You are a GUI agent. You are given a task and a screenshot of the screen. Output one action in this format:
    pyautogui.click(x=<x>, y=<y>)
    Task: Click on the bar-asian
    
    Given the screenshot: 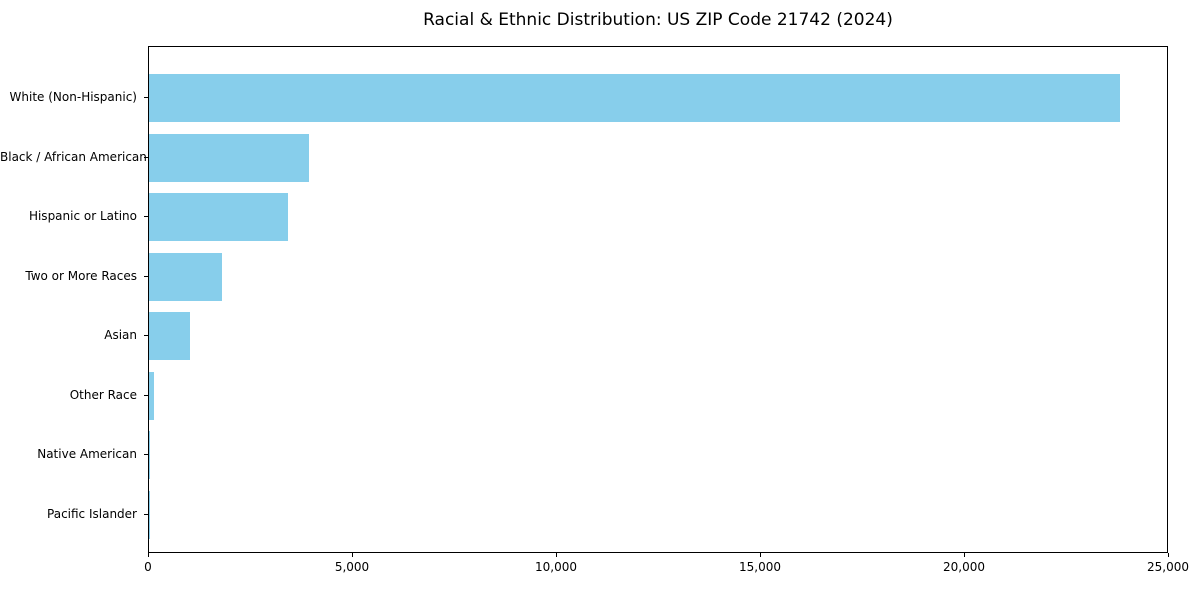 What is the action you would take?
    pyautogui.click(x=169, y=336)
    